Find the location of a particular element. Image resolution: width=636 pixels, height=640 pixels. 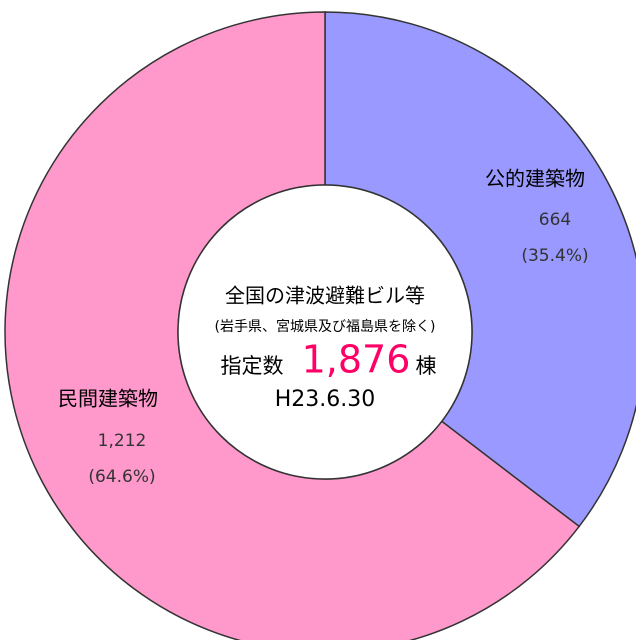

value-label: 664 is located at coordinates (555, 220).